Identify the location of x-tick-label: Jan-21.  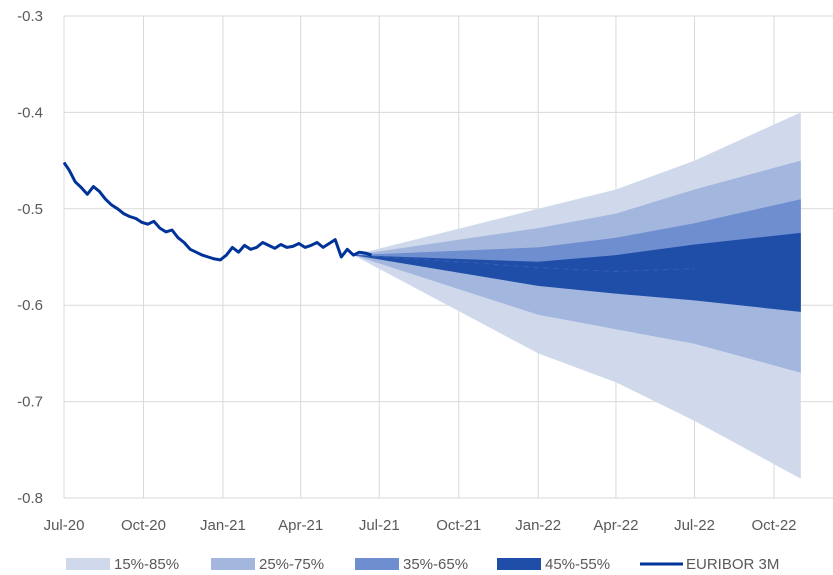
(223, 525).